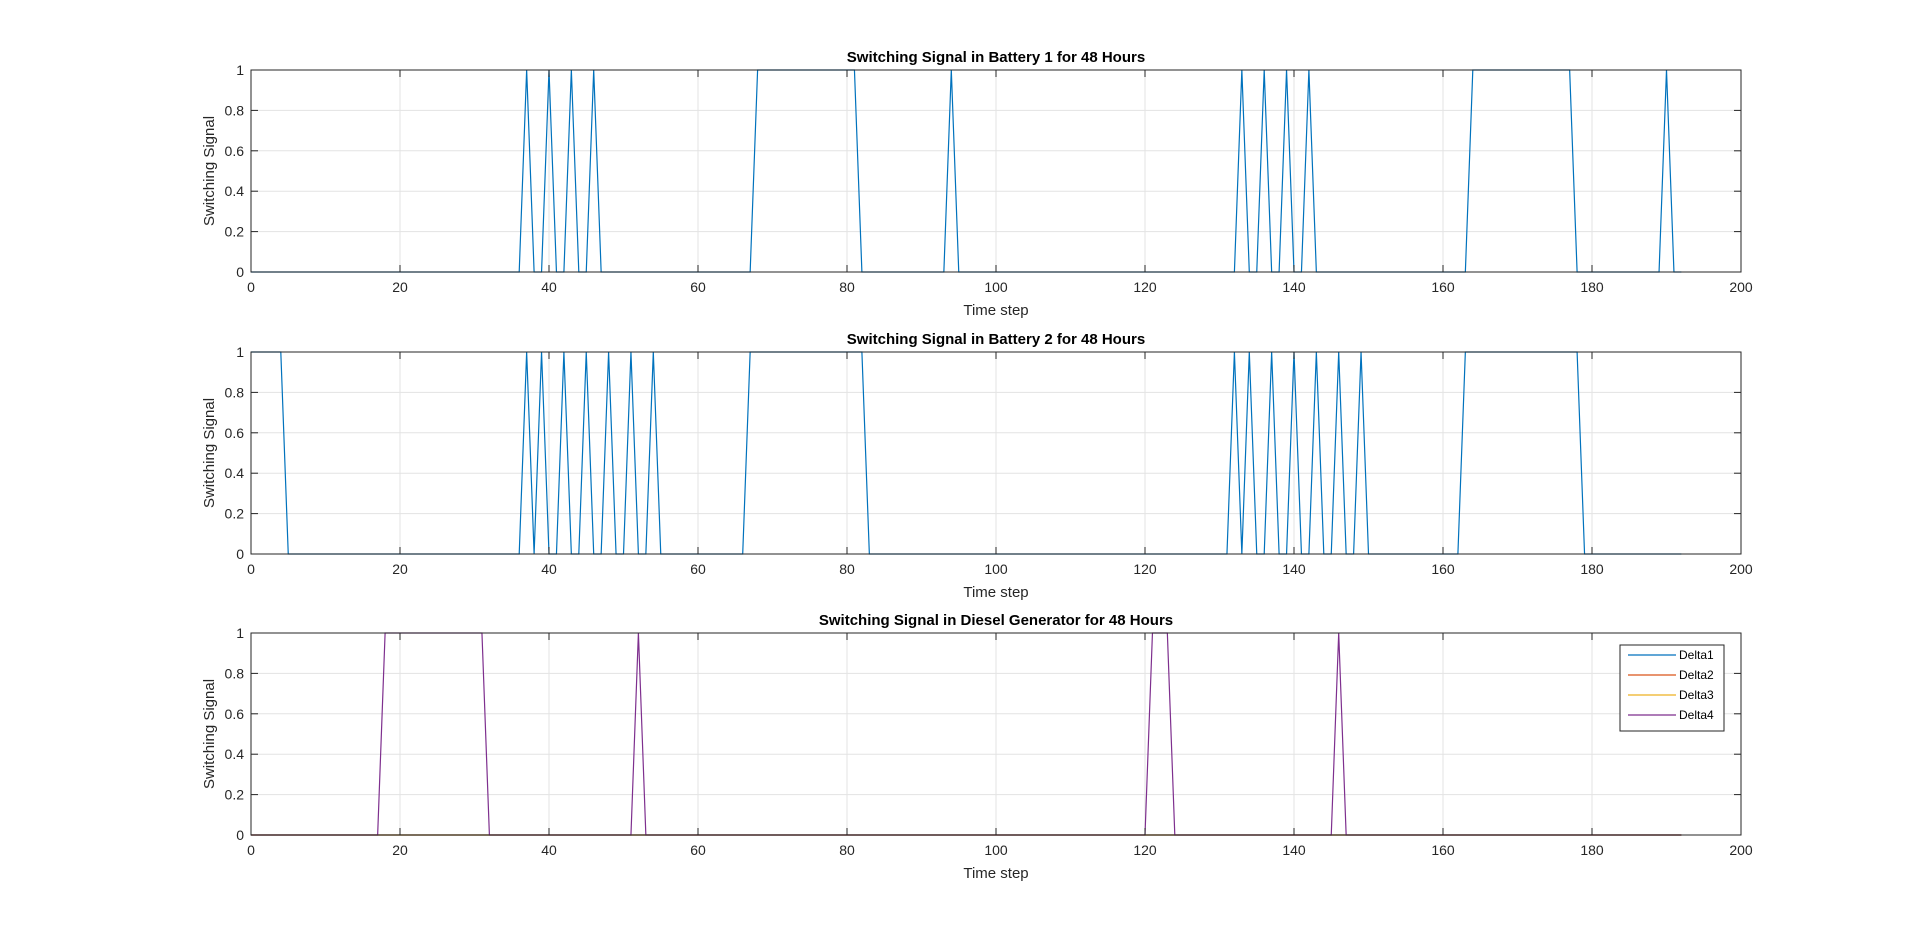  Describe the element at coordinates (1696, 715) in the screenshot. I see `legend-label-delta4: Delta4` at that location.